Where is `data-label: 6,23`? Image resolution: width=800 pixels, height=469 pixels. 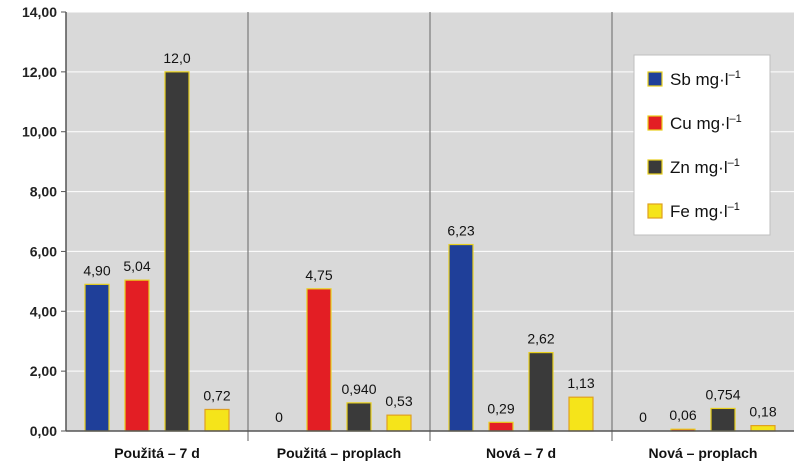 data-label: 6,23 is located at coordinates (460, 231).